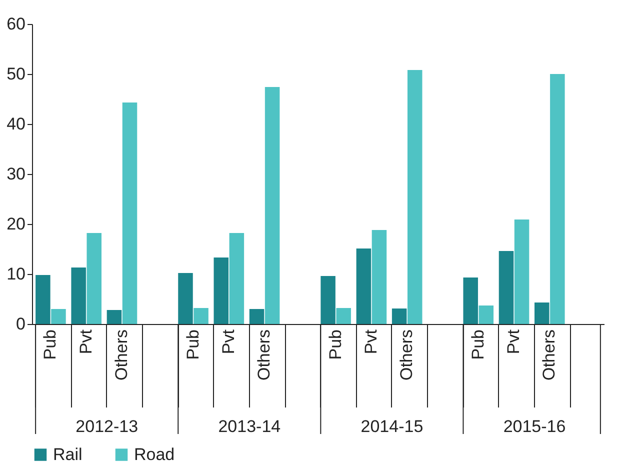 This screenshot has width=629, height=463. Describe the element at coordinates (16, 74) in the screenshot. I see `y-tick-label: 50` at that location.